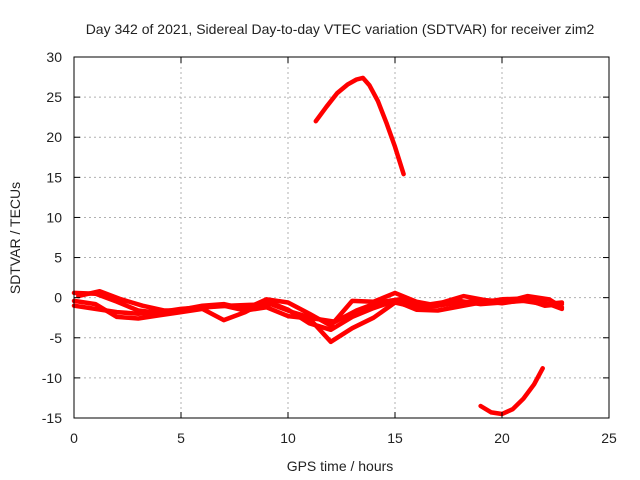 The height and width of the screenshot is (480, 640). What do you see at coordinates (343, 438) in the screenshot?
I see `x-tick-labels: 0 5 10 15 20 25` at bounding box center [343, 438].